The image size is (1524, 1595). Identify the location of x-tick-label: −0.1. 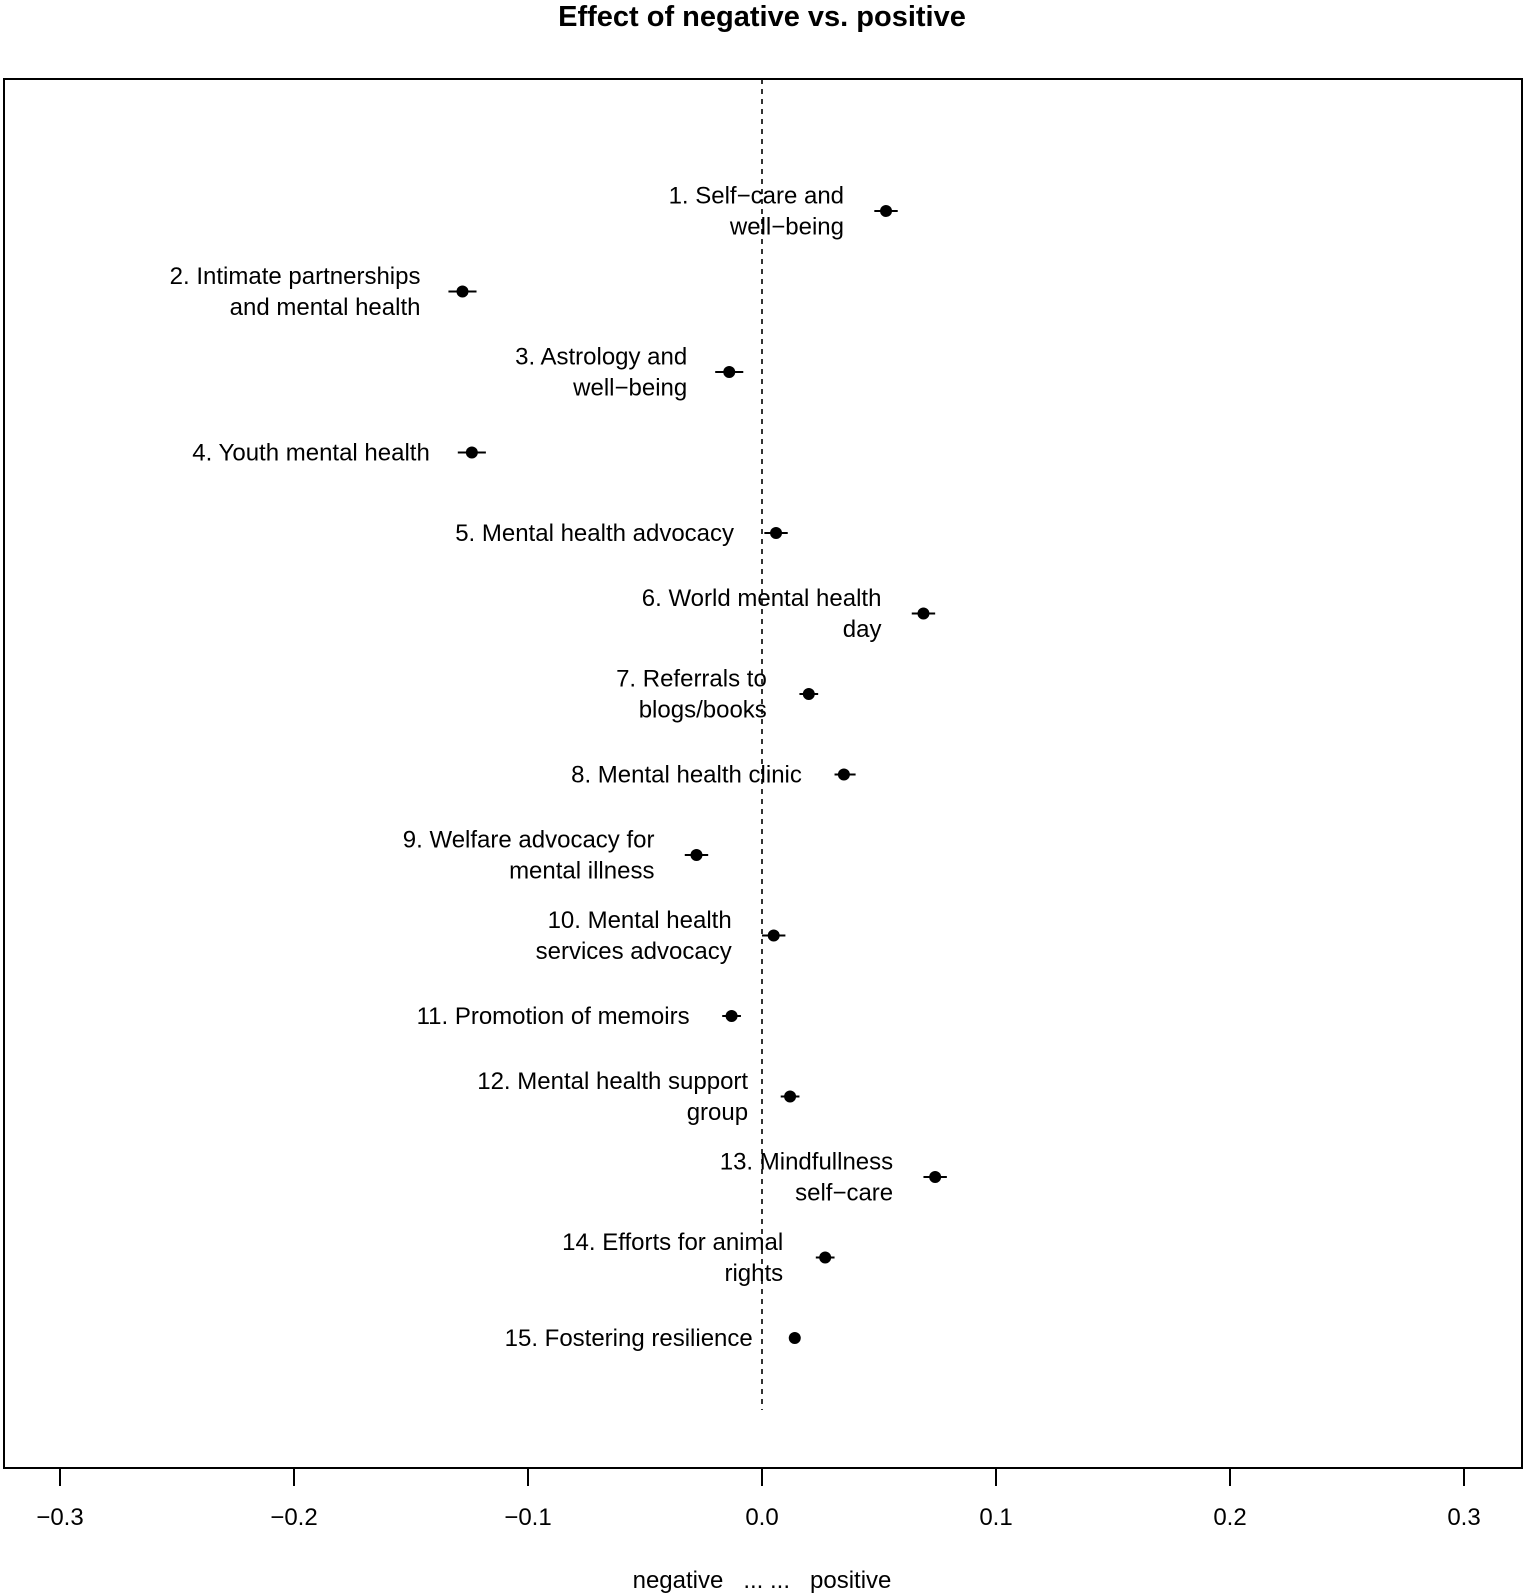
(527, 1517).